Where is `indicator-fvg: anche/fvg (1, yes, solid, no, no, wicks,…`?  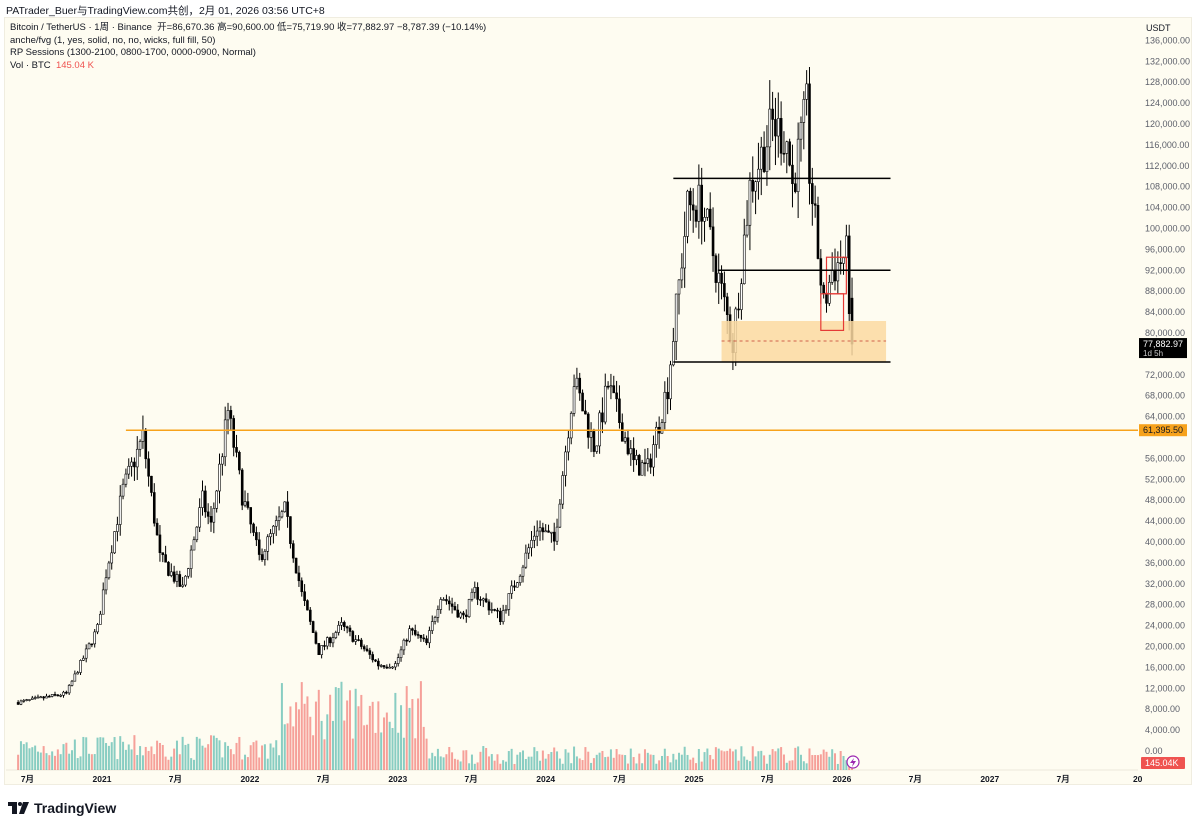
indicator-fvg: anche/fvg (1, yes, solid, no, no, wicks,… is located at coordinates (113, 40).